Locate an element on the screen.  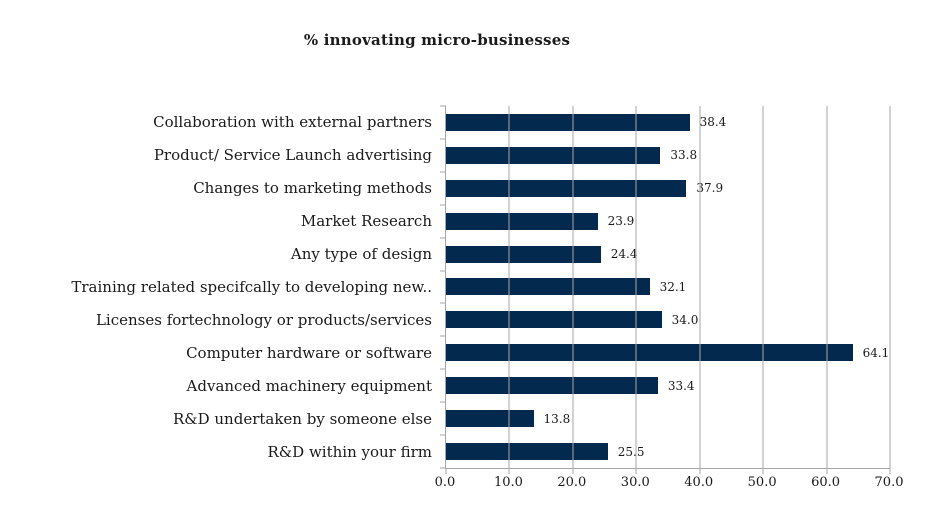
bar-value-label: 24.4 is located at coordinates (624, 254).